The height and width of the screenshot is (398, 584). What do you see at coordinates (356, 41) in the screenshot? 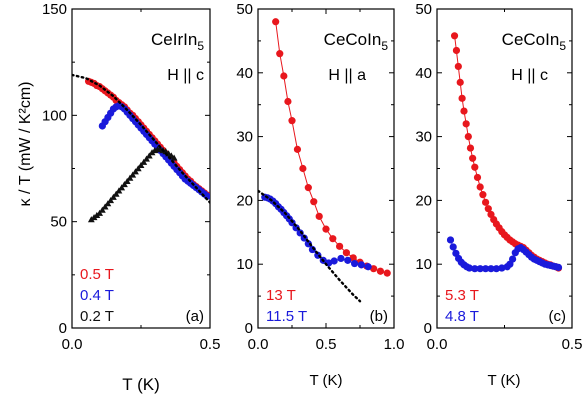
I see `panel-title: CeCoIn5` at bounding box center [356, 41].